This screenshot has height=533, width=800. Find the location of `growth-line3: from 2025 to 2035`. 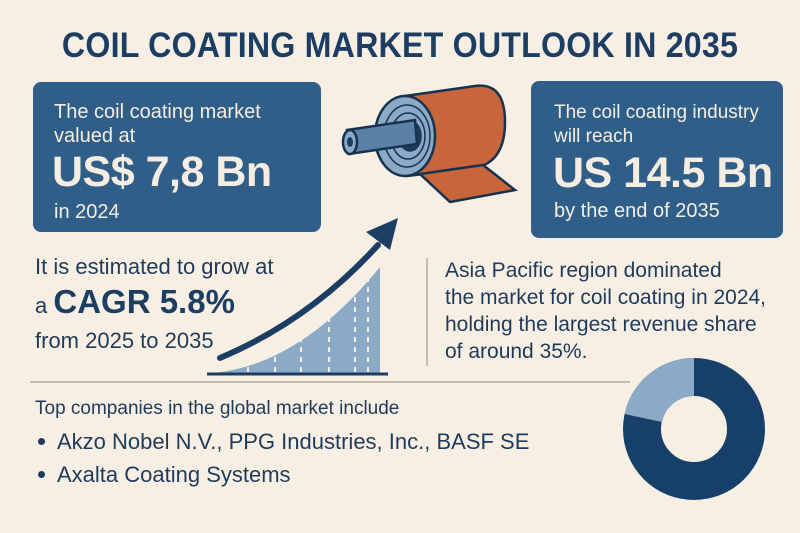

growth-line3: from 2025 to 2035 is located at coordinates (124, 340).